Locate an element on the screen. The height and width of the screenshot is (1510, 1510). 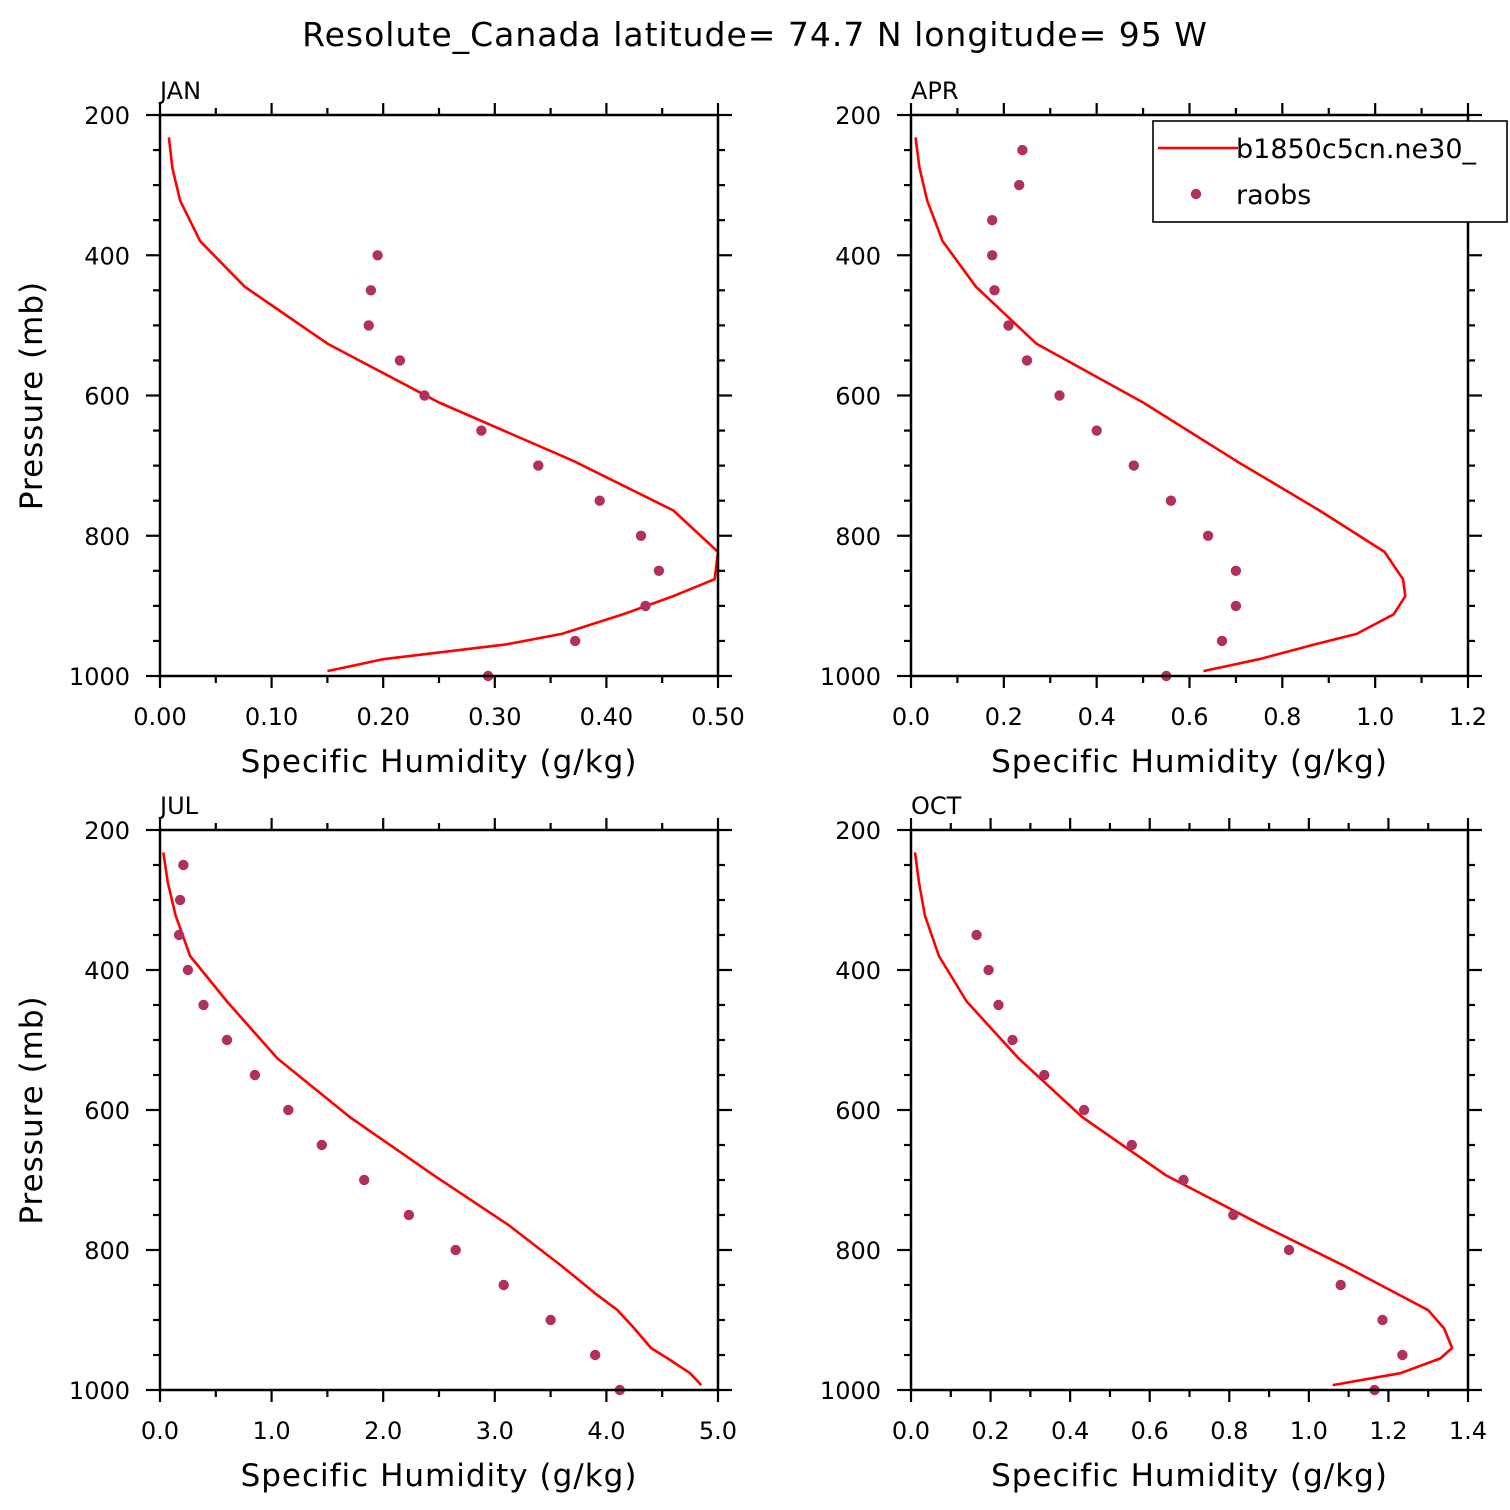
panel-label: OCT is located at coordinates (936, 806).